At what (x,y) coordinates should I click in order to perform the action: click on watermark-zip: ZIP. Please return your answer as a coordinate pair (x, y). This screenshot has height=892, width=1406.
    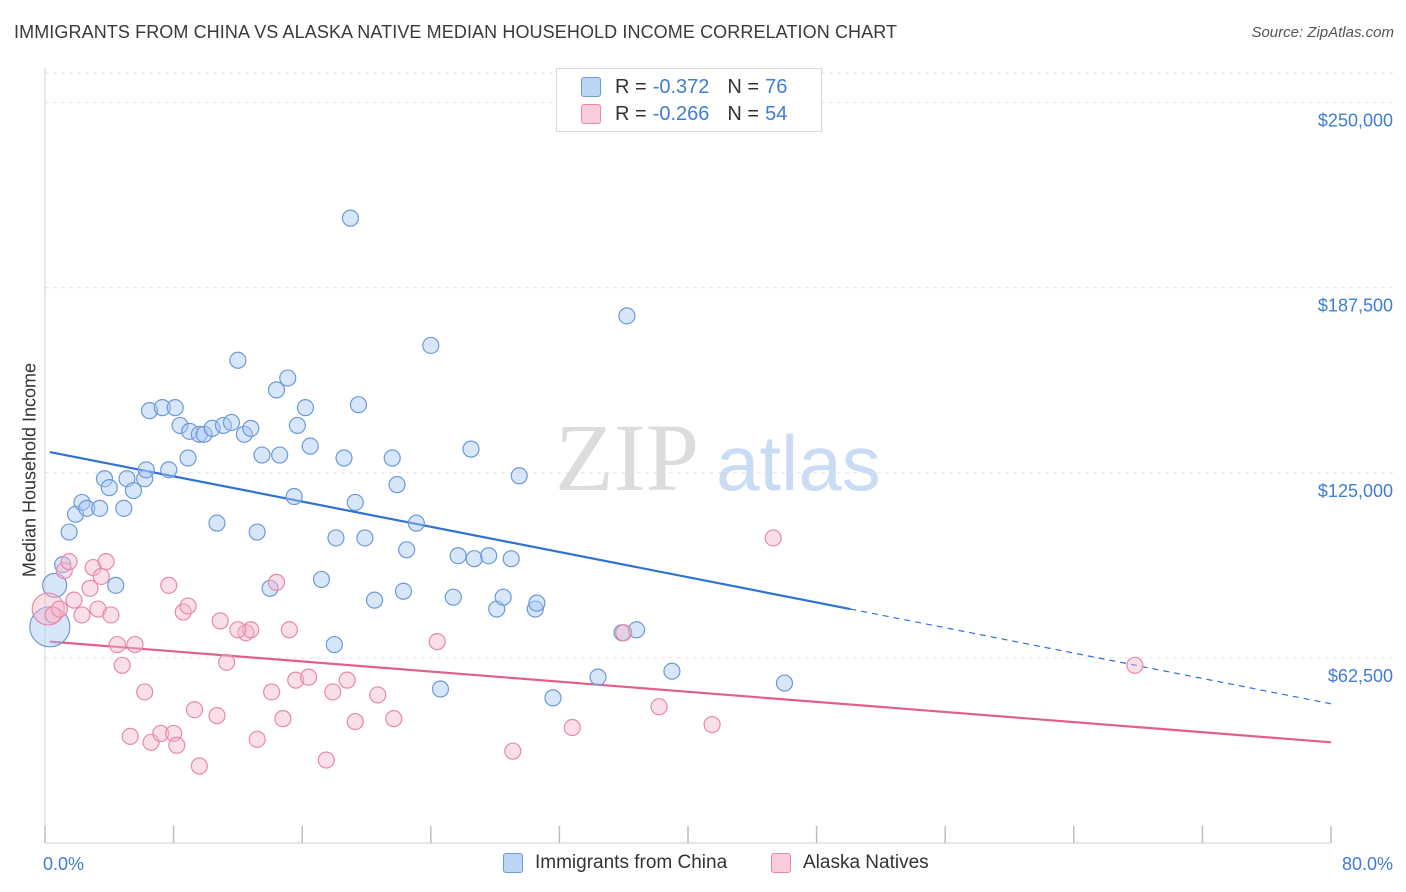
    Looking at the image, I should click on (627, 457).